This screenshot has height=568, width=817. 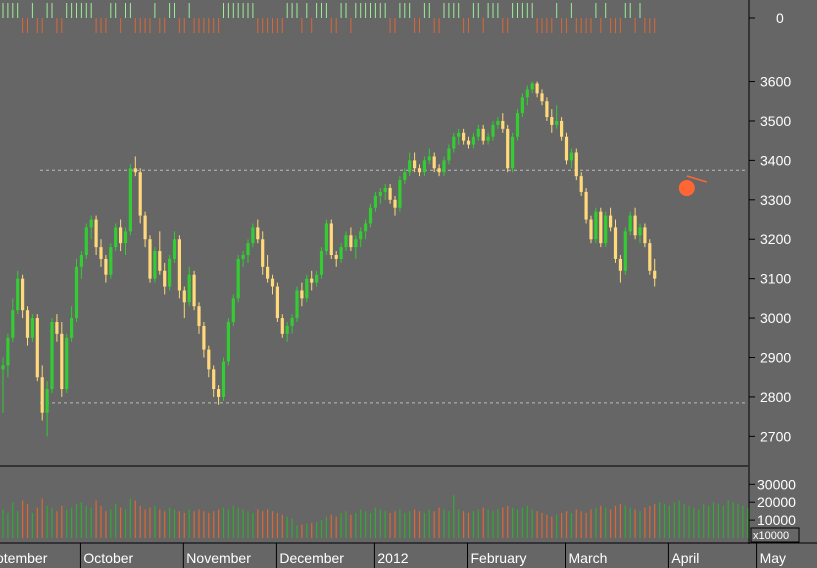 I want to click on signal-marker, so click(x=693, y=185).